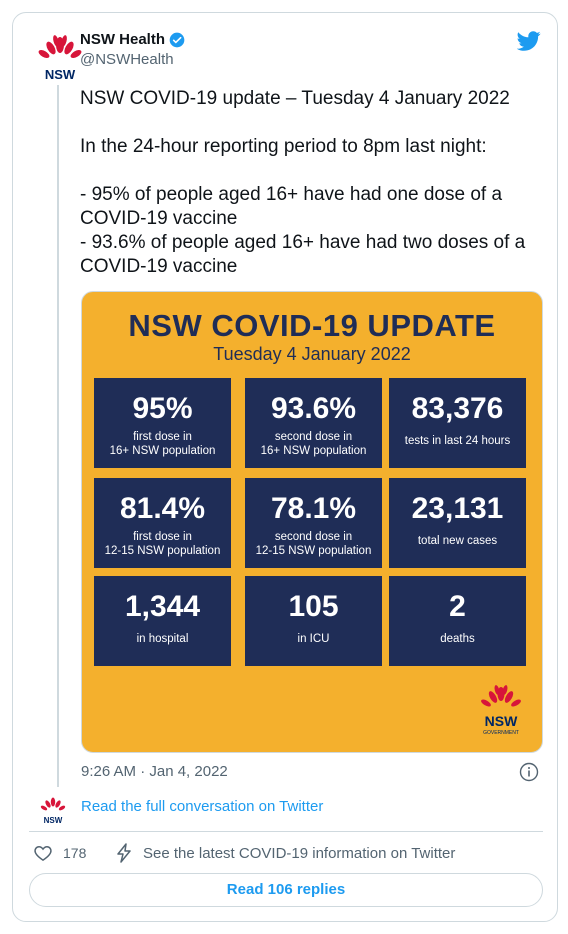  I want to click on verified-badge-icon, so click(177, 39).